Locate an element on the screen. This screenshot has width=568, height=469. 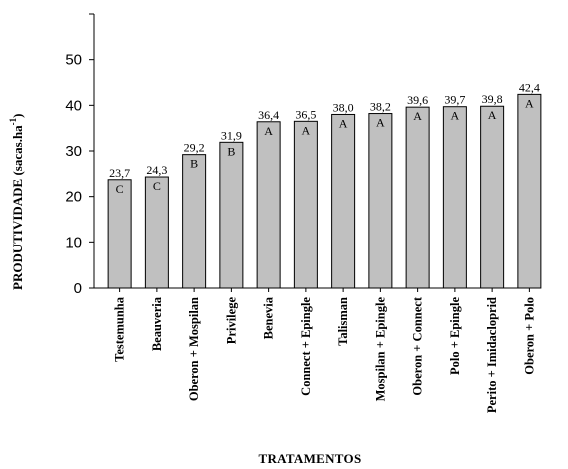
bar-value-label: 29,2 is located at coordinates (194, 148).